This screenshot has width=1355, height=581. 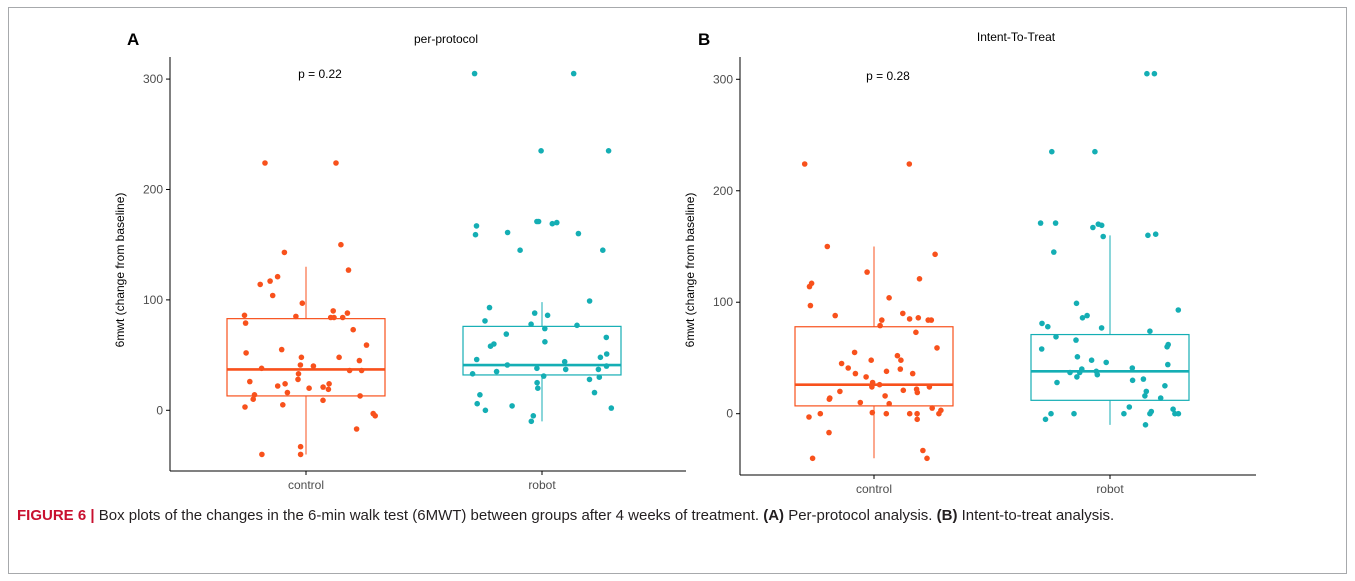 What do you see at coordinates (704, 39) in the screenshot?
I see `panel-label-b: B` at bounding box center [704, 39].